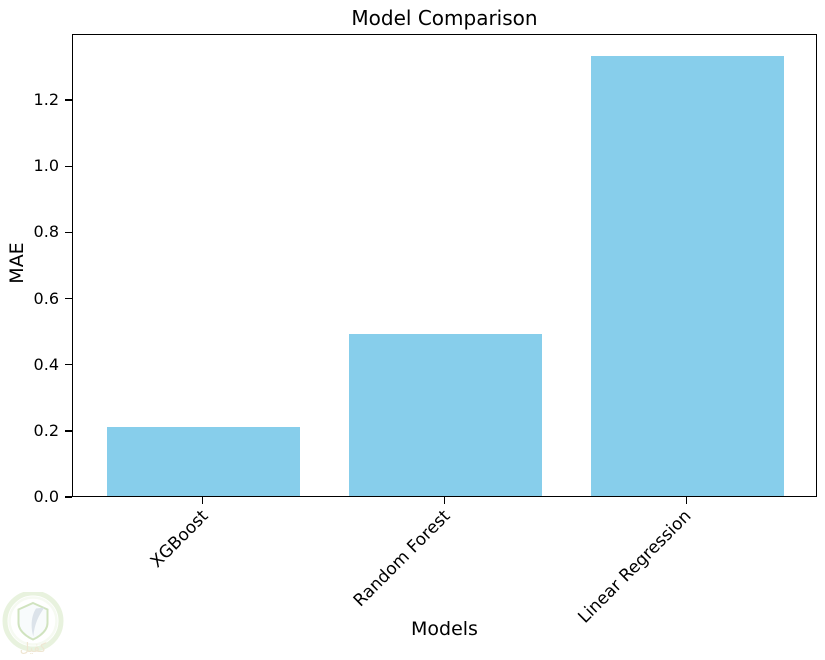 The width and height of the screenshot is (825, 660). I want to click on x-axis-label: Models, so click(444, 629).